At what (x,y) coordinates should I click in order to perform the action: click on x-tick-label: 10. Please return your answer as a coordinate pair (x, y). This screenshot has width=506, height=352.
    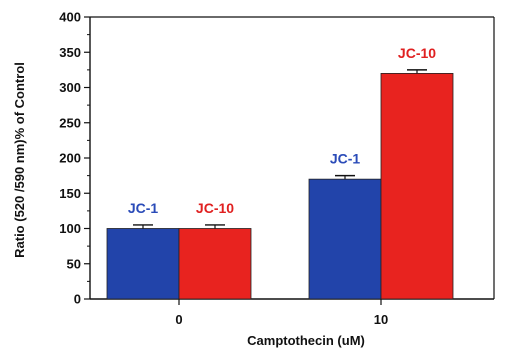
    Looking at the image, I should click on (381, 319).